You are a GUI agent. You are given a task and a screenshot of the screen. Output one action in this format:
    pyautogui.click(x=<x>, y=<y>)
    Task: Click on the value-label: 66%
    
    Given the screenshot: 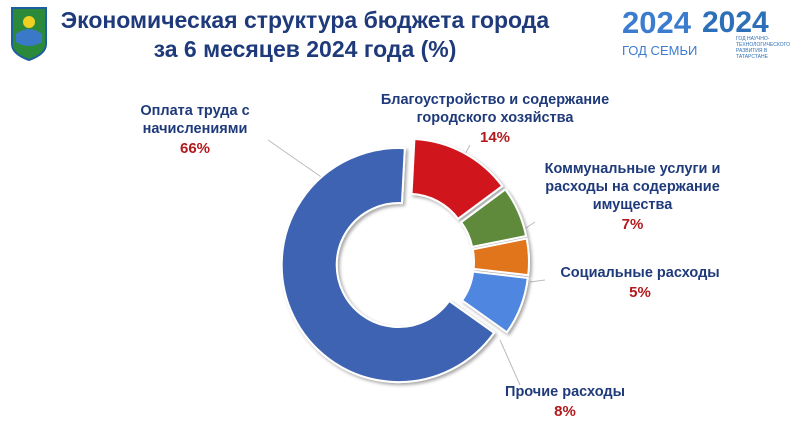 What is the action you would take?
    pyautogui.click(x=195, y=148)
    